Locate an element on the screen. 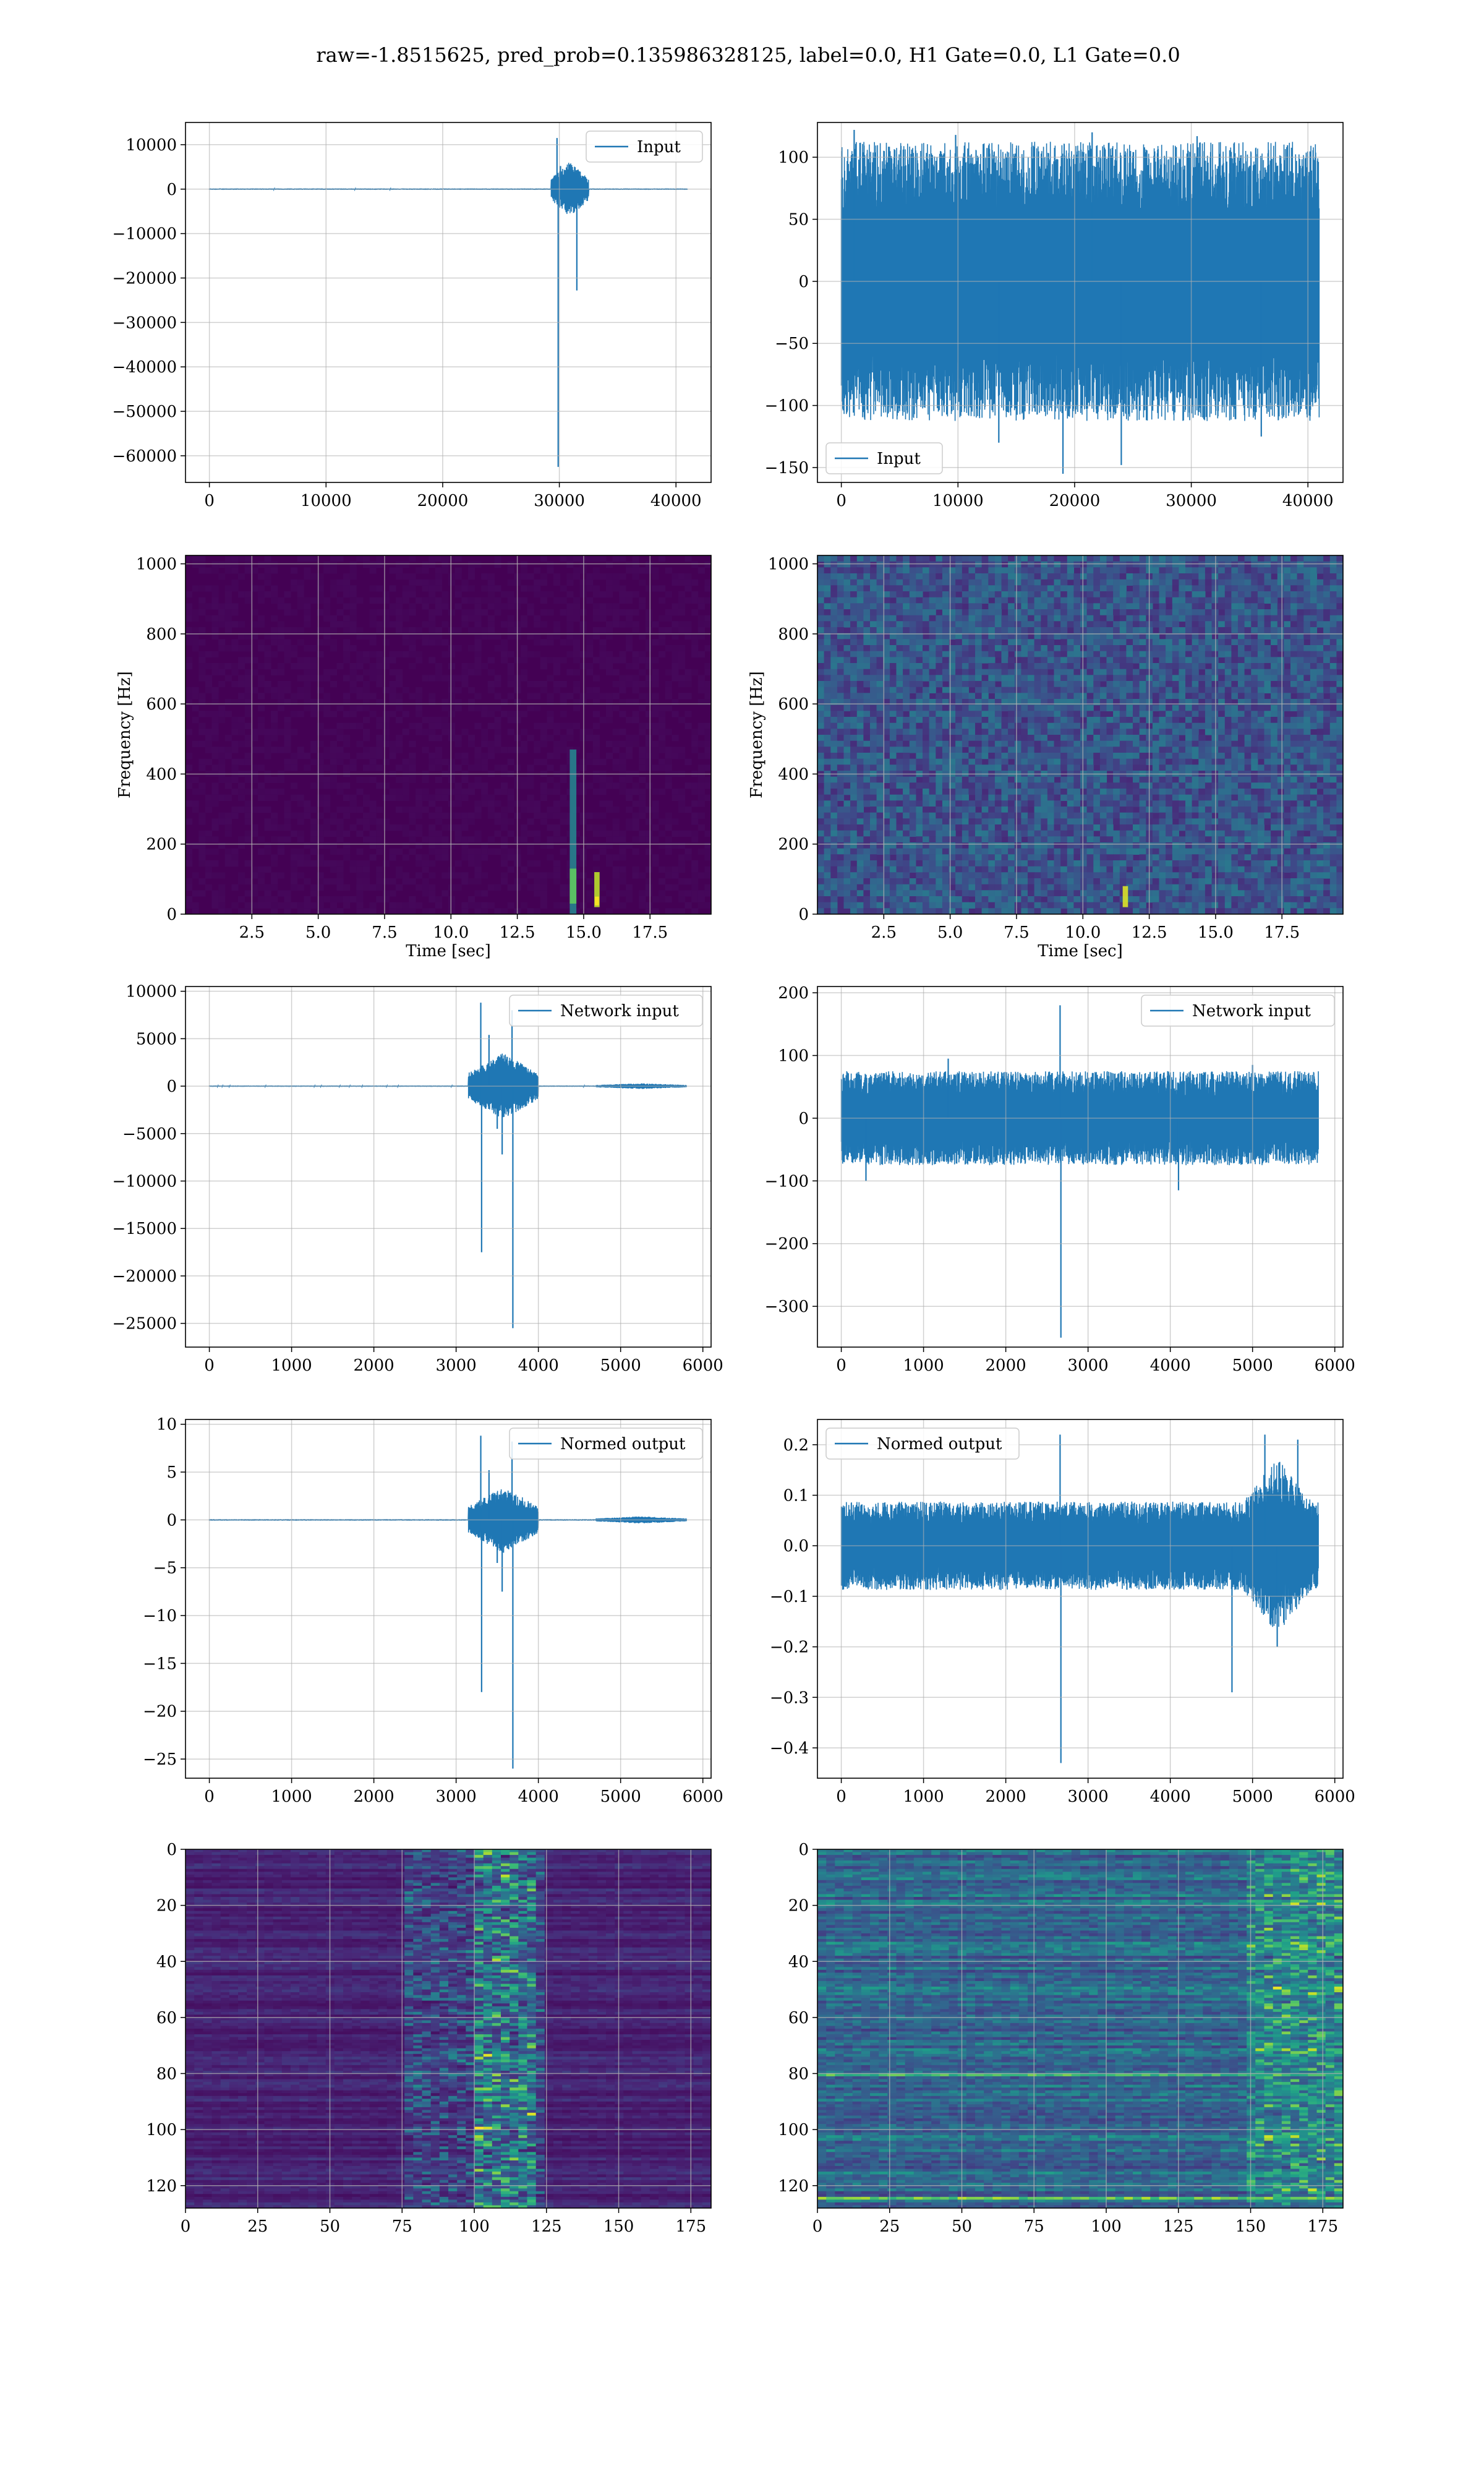 Image resolution: width=1484 pixels, height=2474 pixels. y-tick-label: 10 is located at coordinates (166, 1425).